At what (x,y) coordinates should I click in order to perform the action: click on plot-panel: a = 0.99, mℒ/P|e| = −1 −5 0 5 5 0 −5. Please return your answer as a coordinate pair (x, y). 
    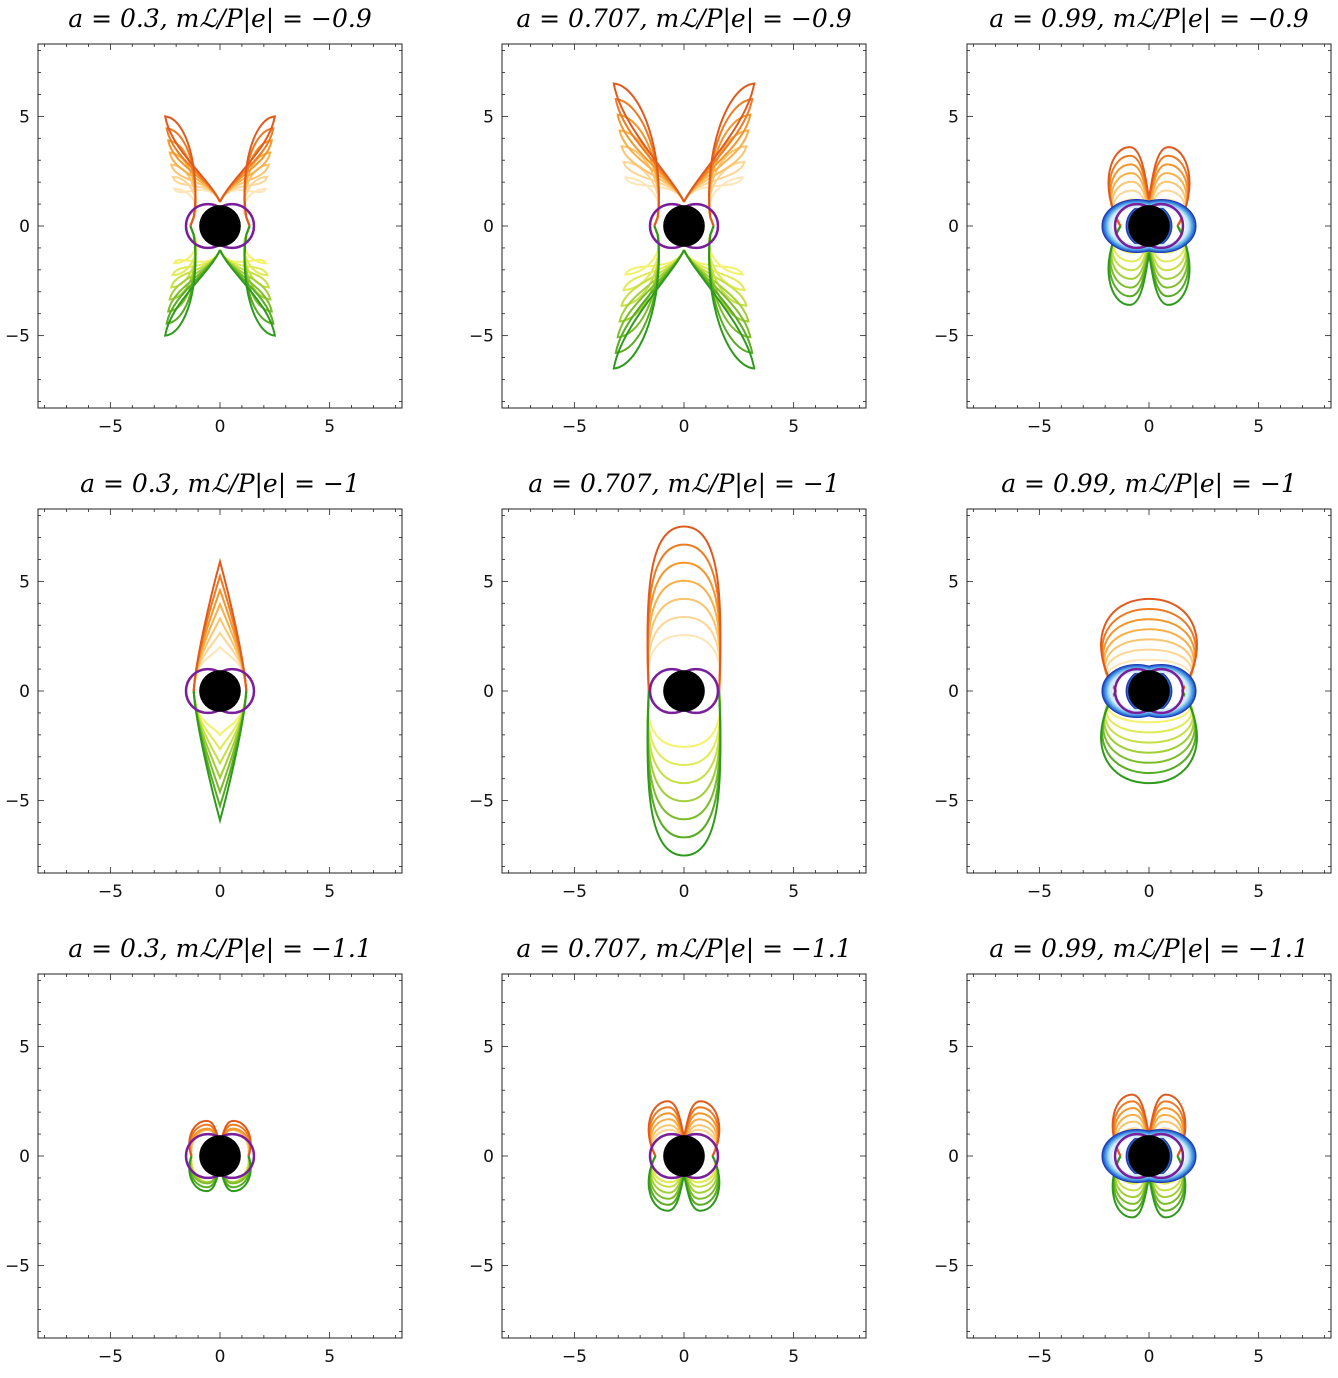
    Looking at the image, I should click on (1133, 687).